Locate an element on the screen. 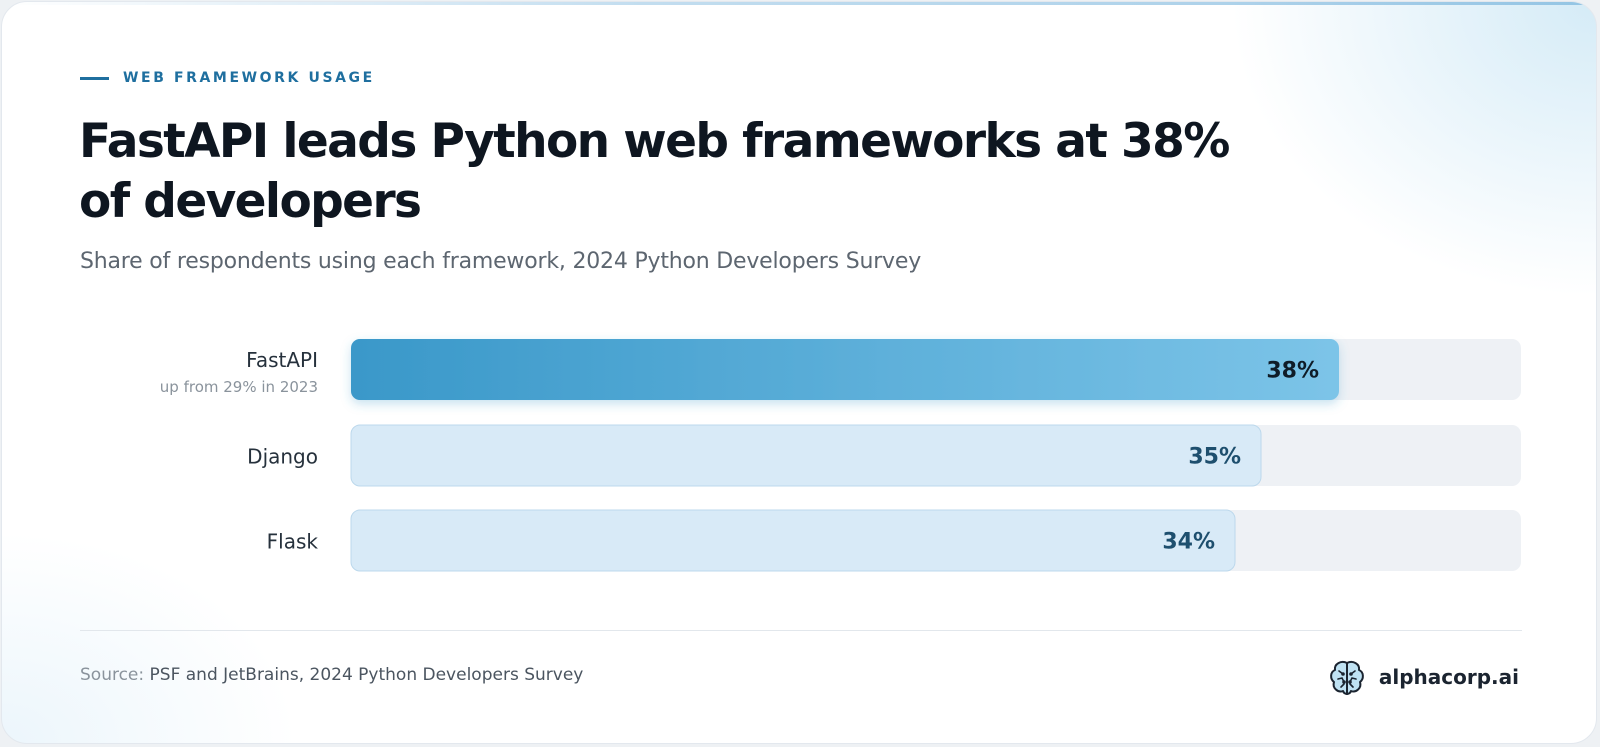 This screenshot has width=1600, height=747. source-label: Source: is located at coordinates (112, 675).